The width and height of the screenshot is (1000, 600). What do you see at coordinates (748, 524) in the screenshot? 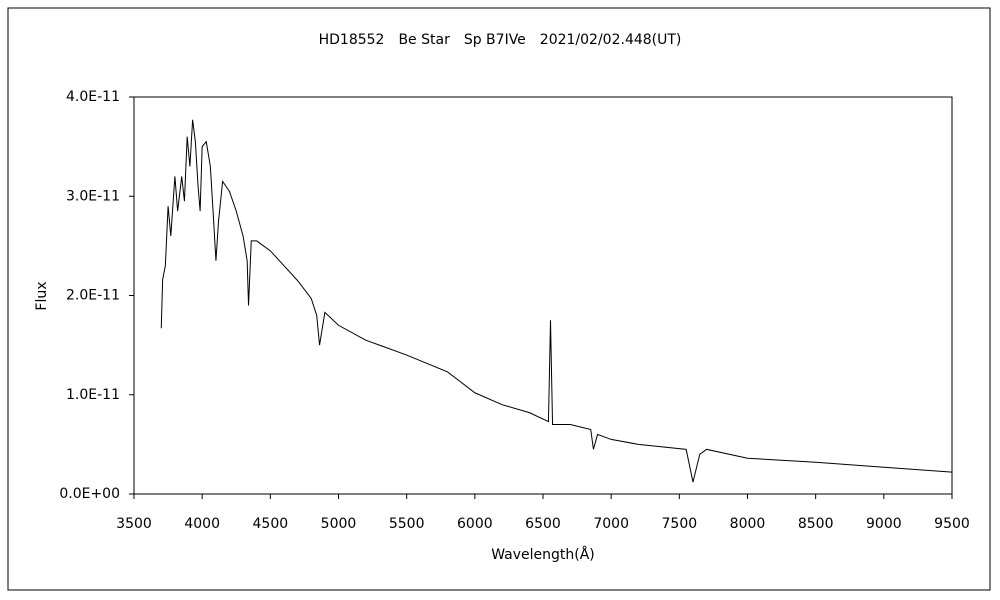
I see `x-tick-label: 8000` at bounding box center [748, 524].